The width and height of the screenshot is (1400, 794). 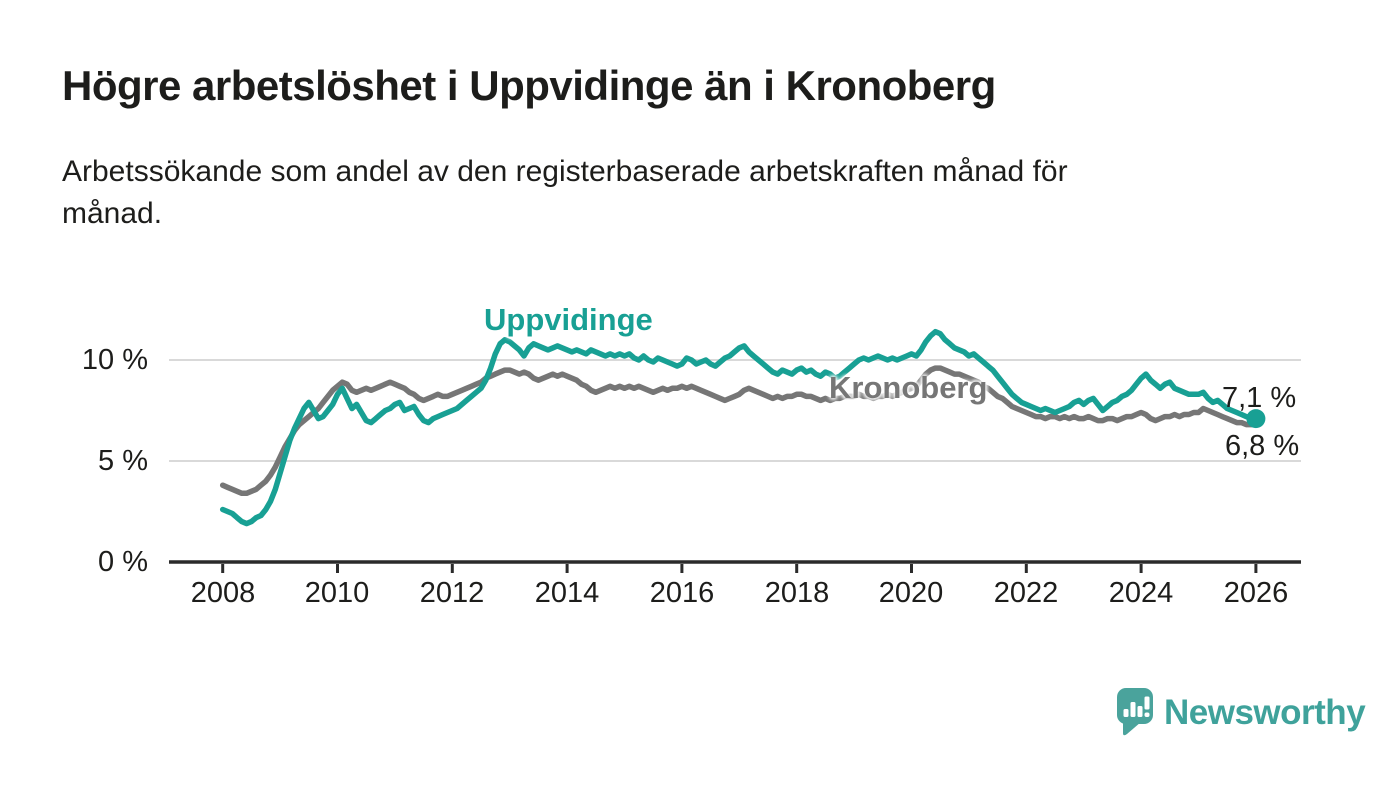 What do you see at coordinates (908, 387) in the screenshot?
I see `series-label-kronoberg: Kronoberg` at bounding box center [908, 387].